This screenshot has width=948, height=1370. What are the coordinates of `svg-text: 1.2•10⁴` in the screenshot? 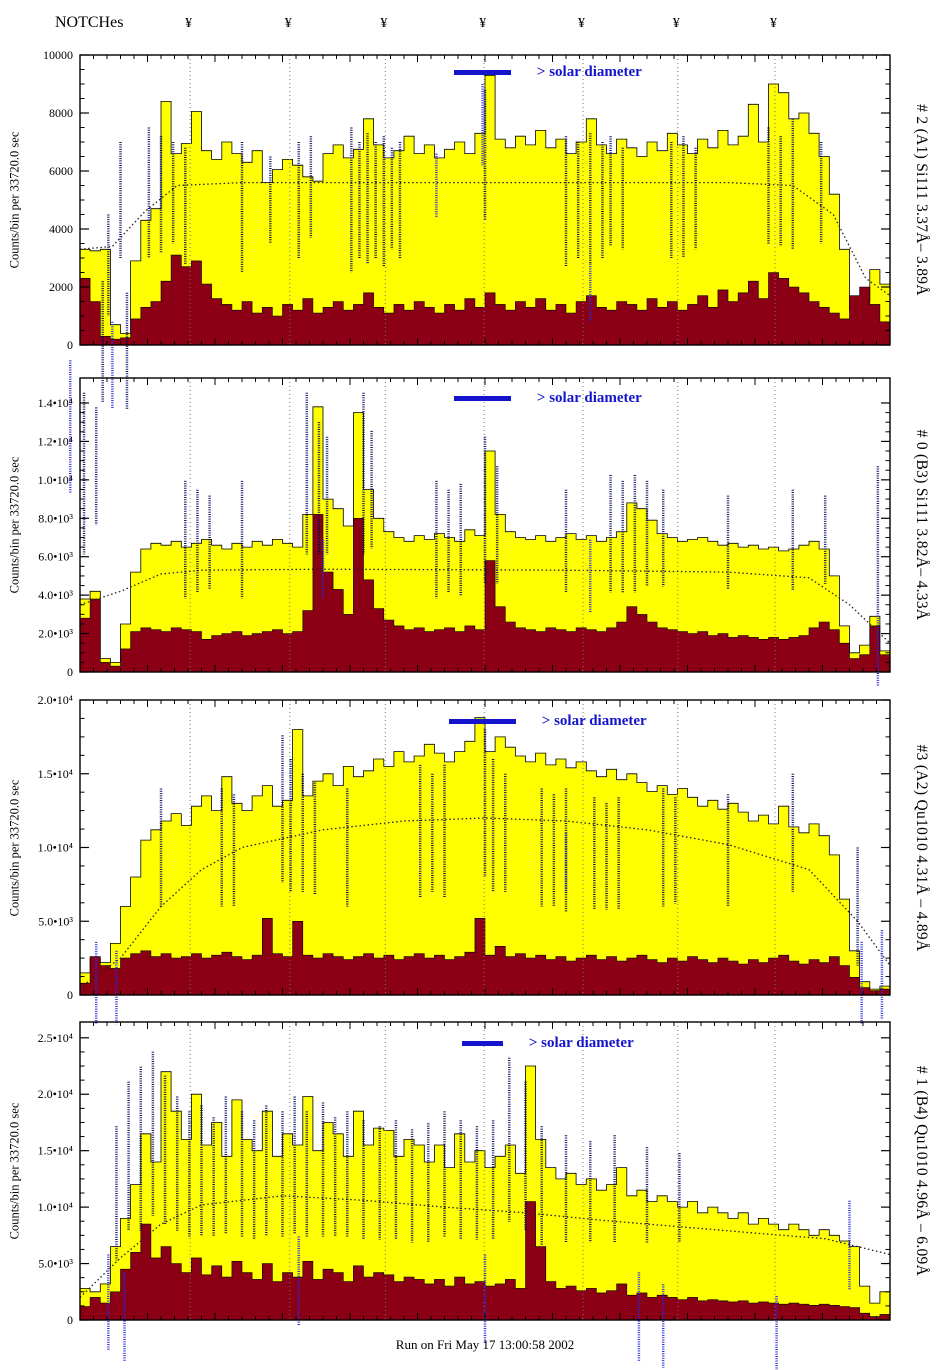 It's located at (55, 441).